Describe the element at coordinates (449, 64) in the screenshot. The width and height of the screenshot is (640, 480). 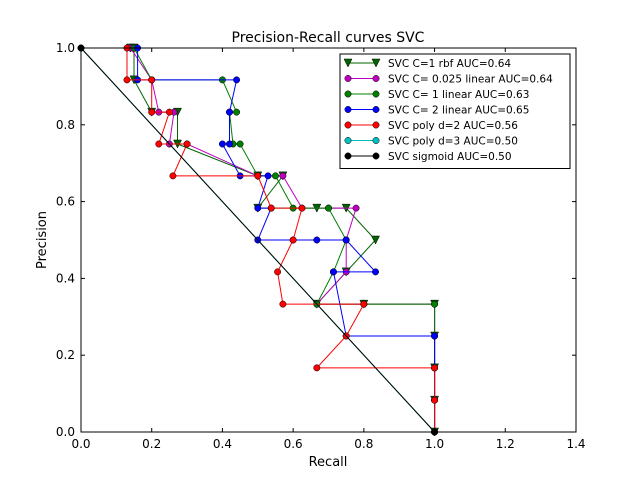
I see `legend-label-0: SVC C=1 rbf AUC=0.64` at that location.